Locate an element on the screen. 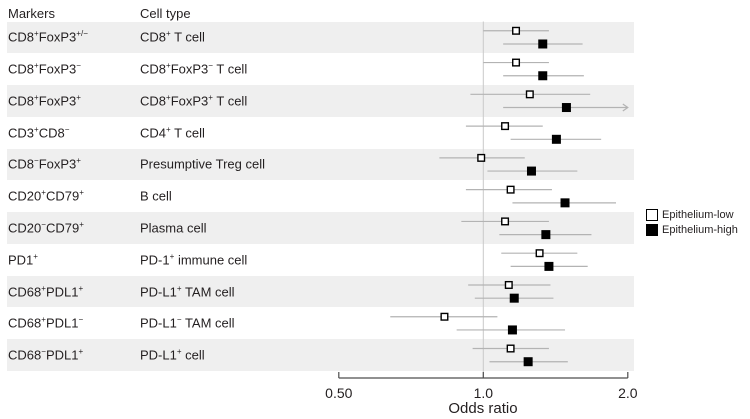  marker-label: CD8+FoxP3+ is located at coordinates (44, 101).